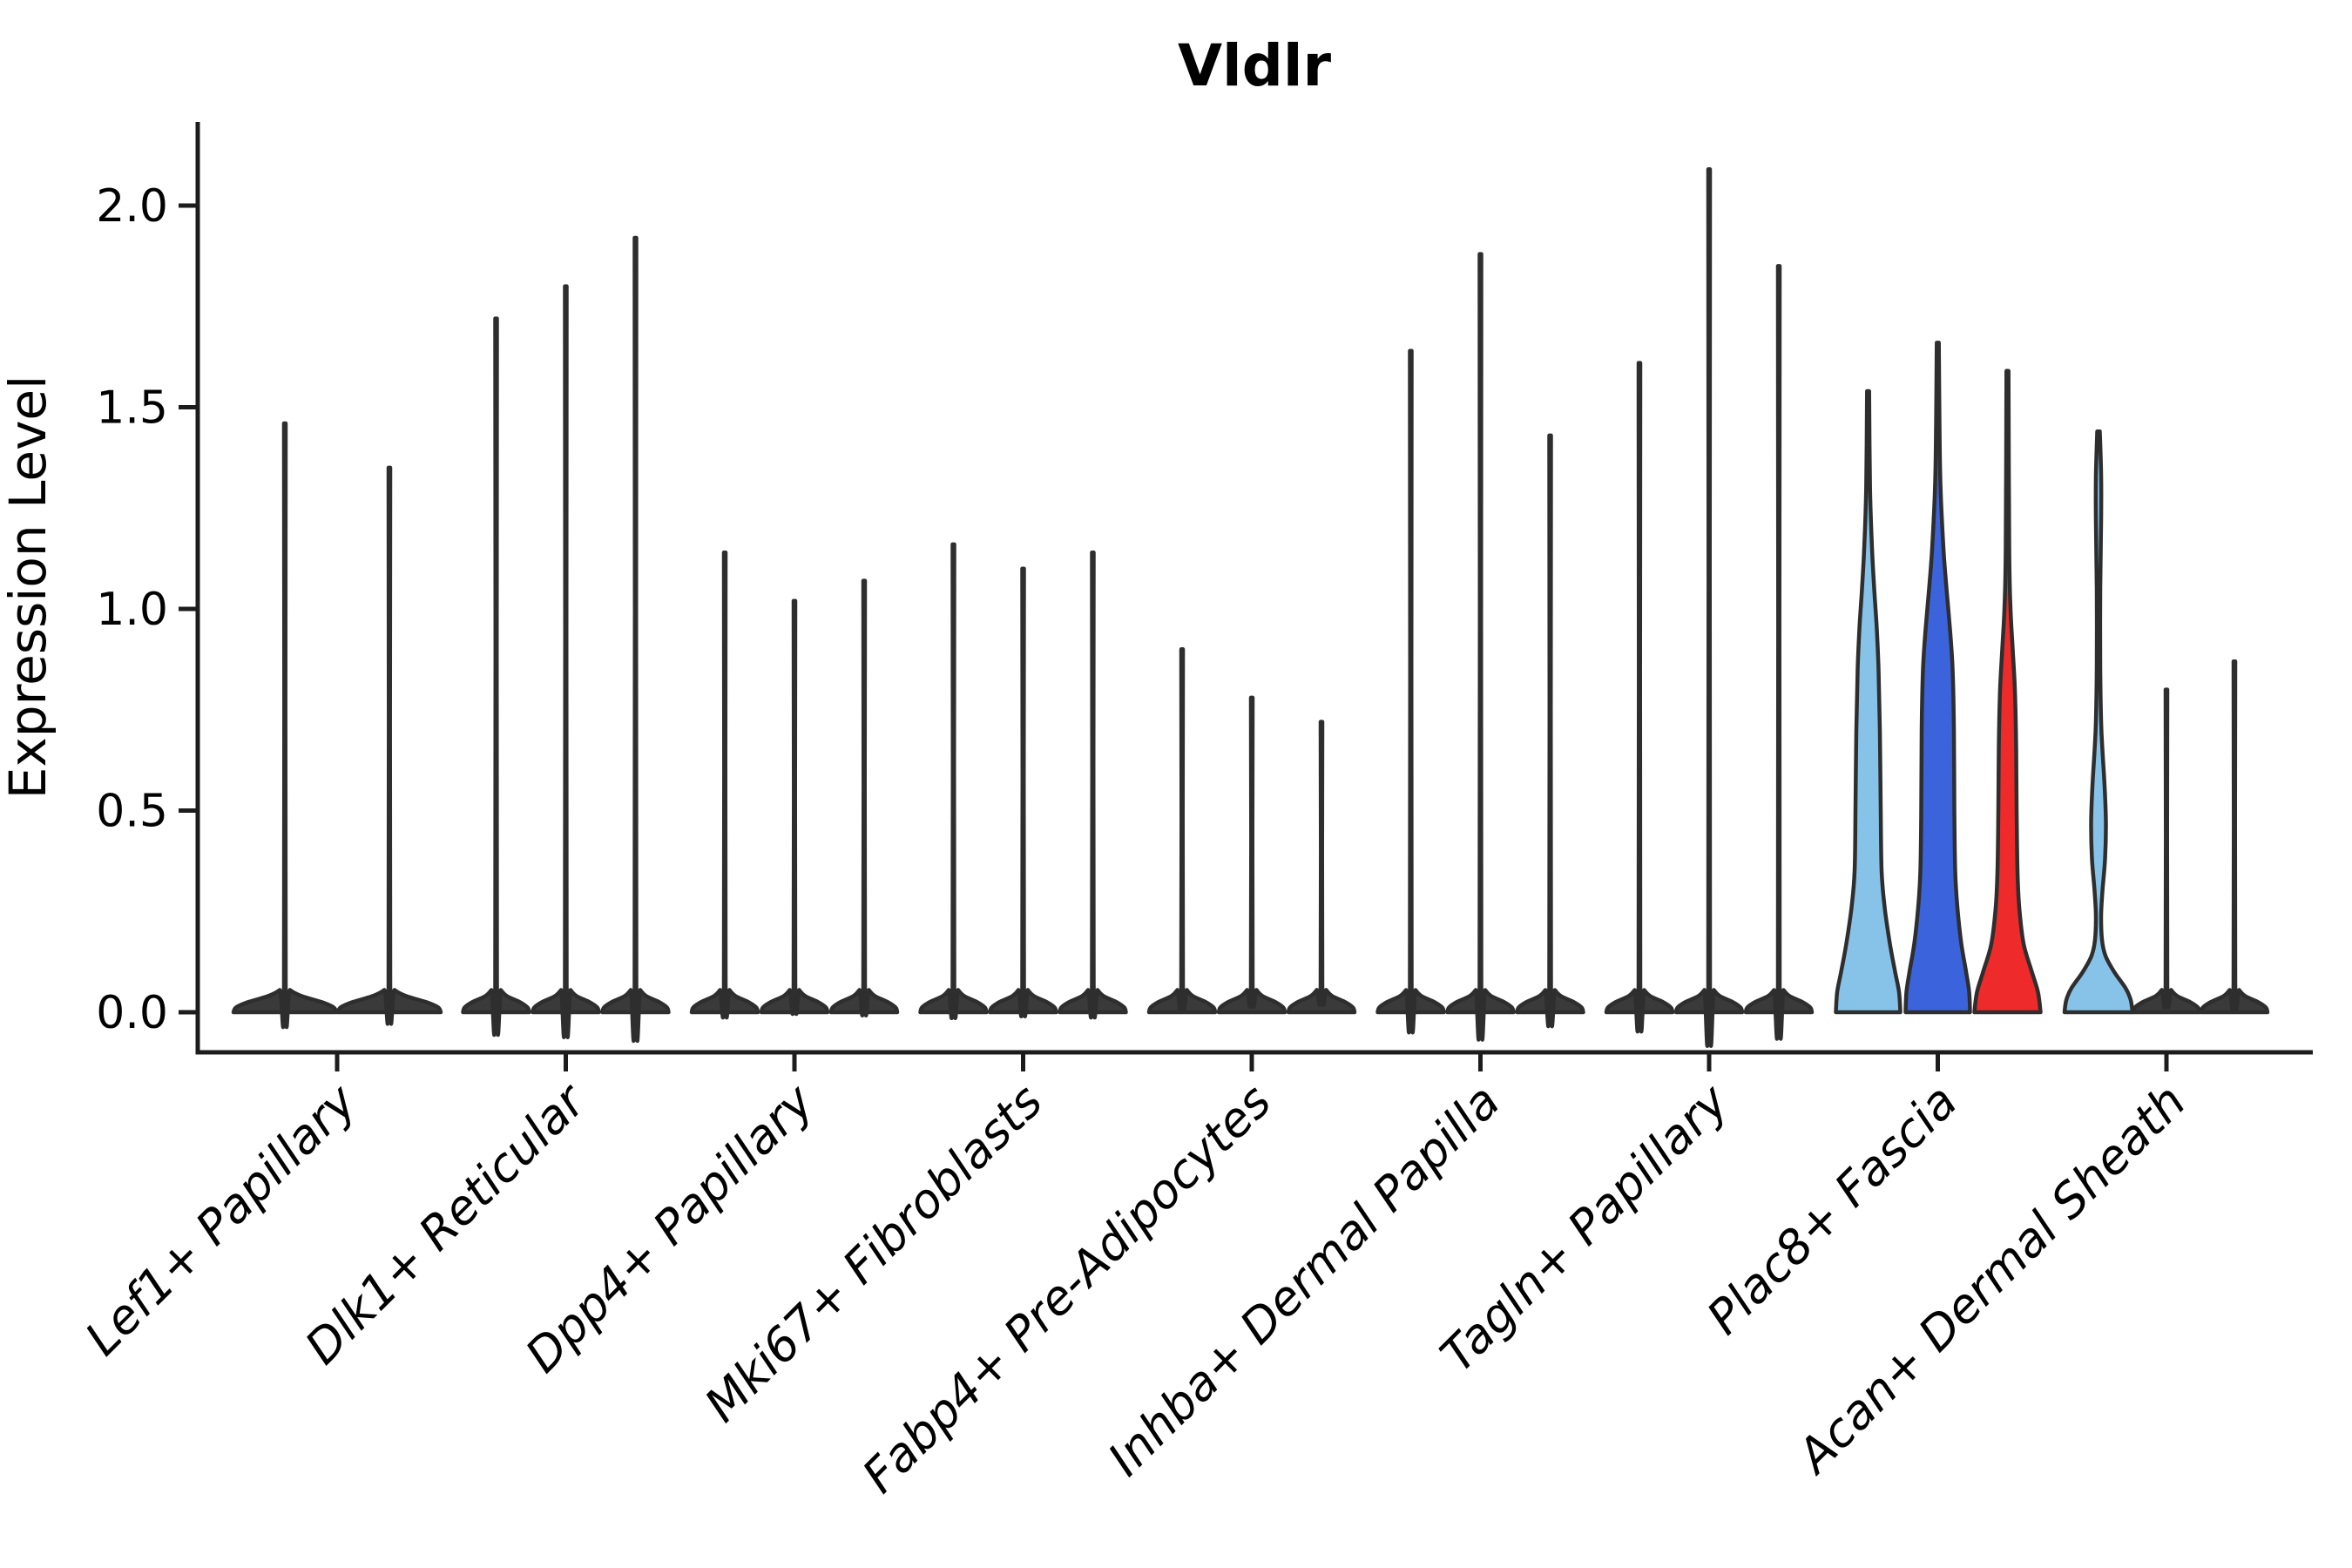 This screenshot has height=1568, width=2352. I want to click on y-tick-label: 1.0, so click(132, 610).